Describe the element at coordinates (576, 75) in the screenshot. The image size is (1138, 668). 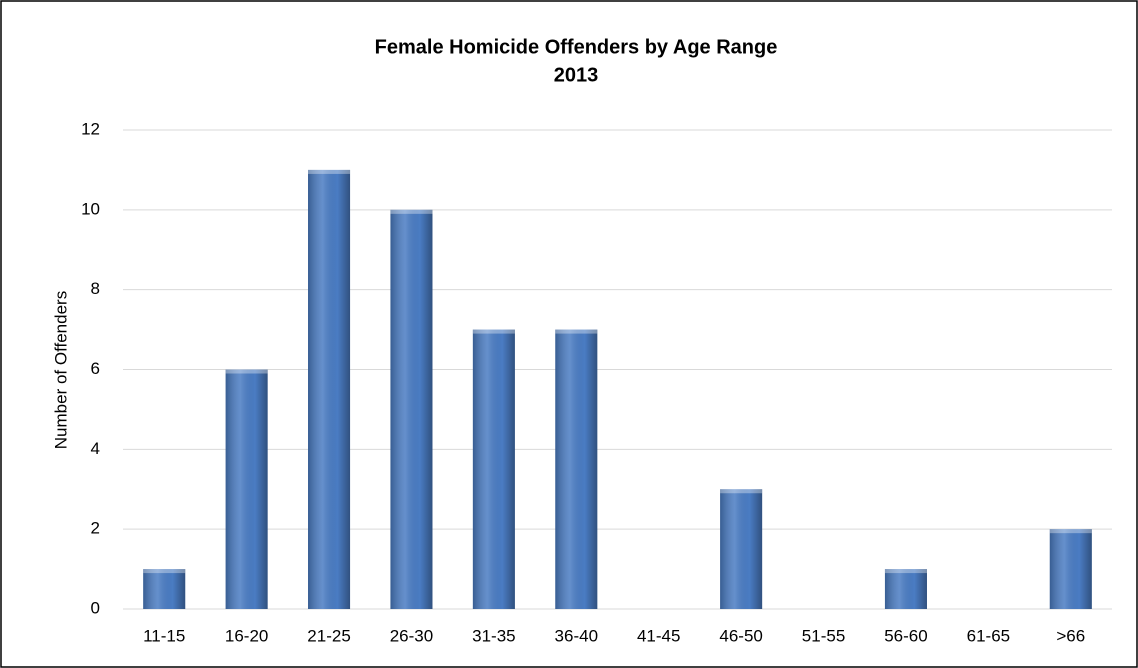
I see `chart-subtitle: 2013` at that location.